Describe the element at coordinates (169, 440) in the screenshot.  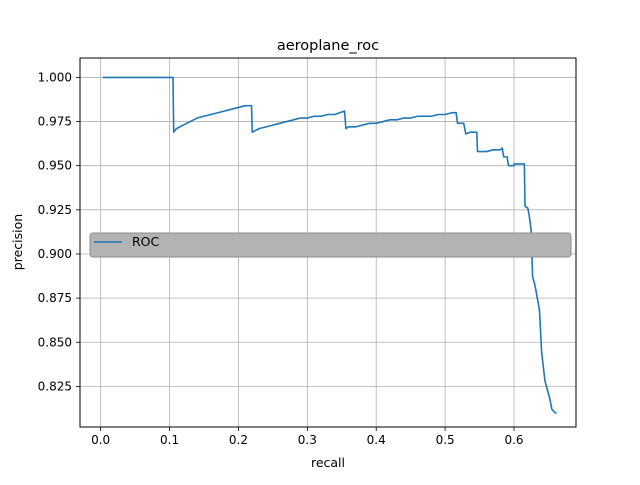
I see `x-tick-label: 0.1` at that location.